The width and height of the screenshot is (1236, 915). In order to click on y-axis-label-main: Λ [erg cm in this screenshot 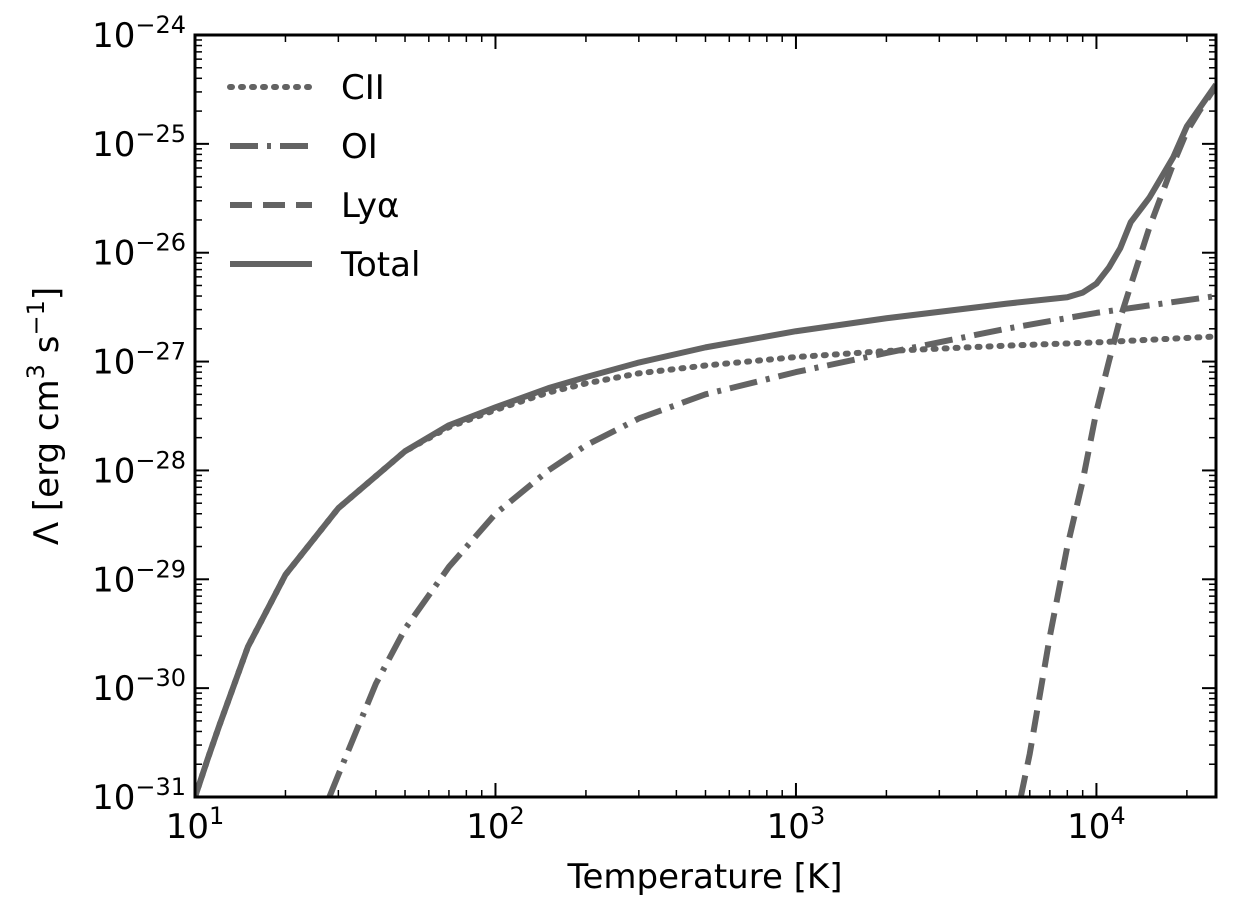, I will do `click(47, 462)`.